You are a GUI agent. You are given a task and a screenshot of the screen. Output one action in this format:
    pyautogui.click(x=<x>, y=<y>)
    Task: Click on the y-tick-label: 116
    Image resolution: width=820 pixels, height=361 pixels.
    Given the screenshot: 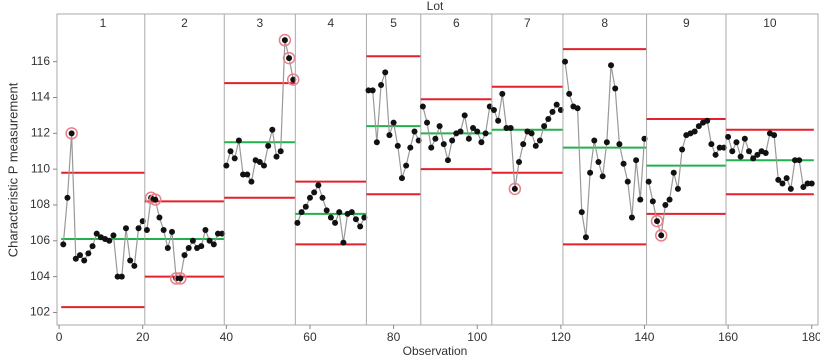 What is the action you would take?
    pyautogui.click(x=40, y=61)
    